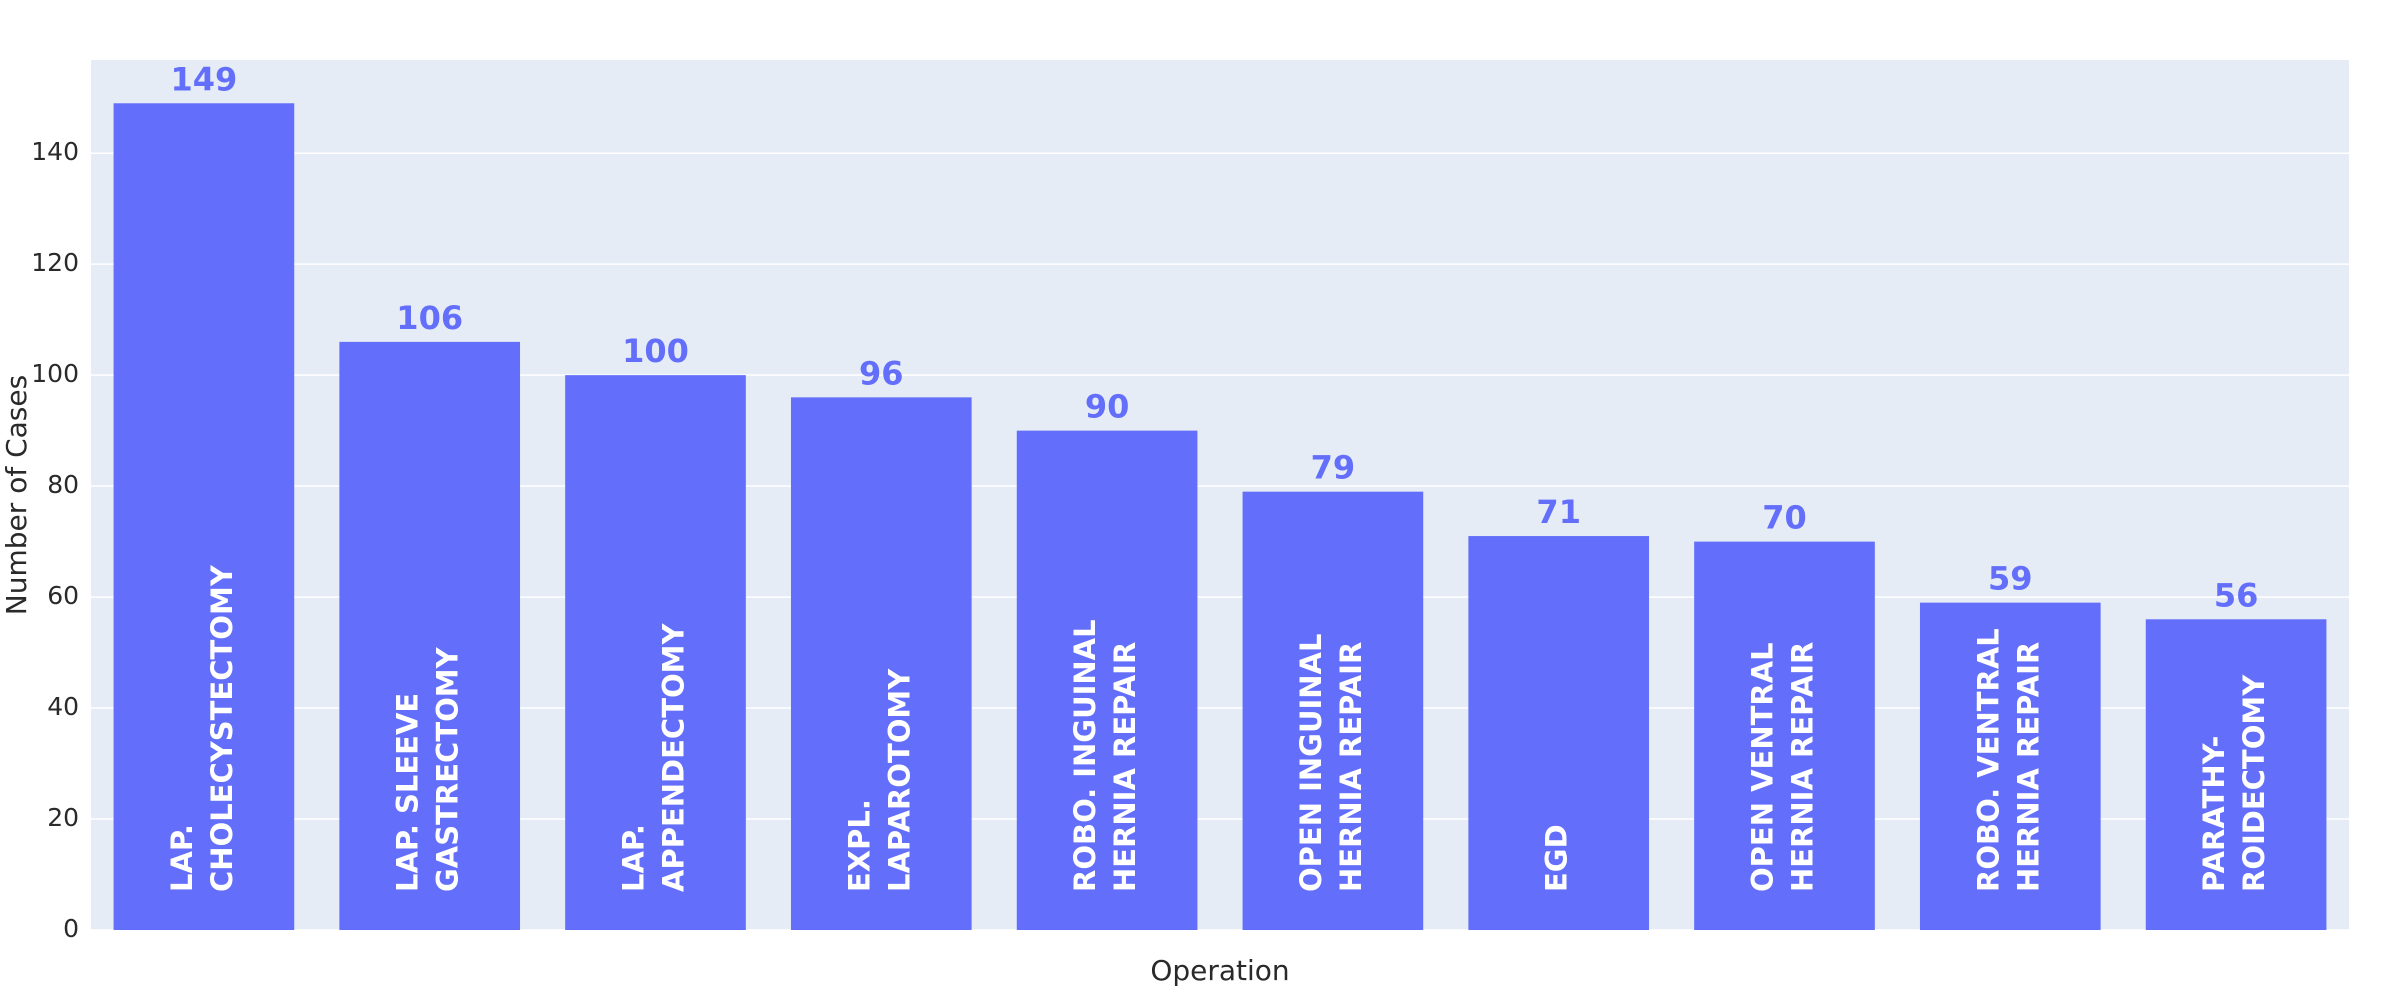 The height and width of the screenshot is (1000, 2400). Describe the element at coordinates (55, 262) in the screenshot. I see `y-tick-label: 120` at that location.